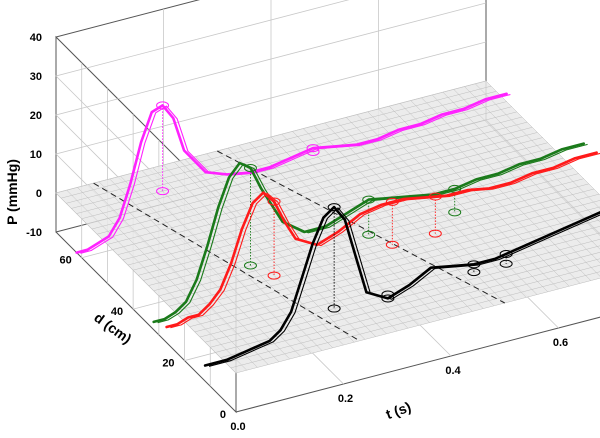 The height and width of the screenshot is (438, 600). I want to click on y-tick-label: 60, so click(65, 261).